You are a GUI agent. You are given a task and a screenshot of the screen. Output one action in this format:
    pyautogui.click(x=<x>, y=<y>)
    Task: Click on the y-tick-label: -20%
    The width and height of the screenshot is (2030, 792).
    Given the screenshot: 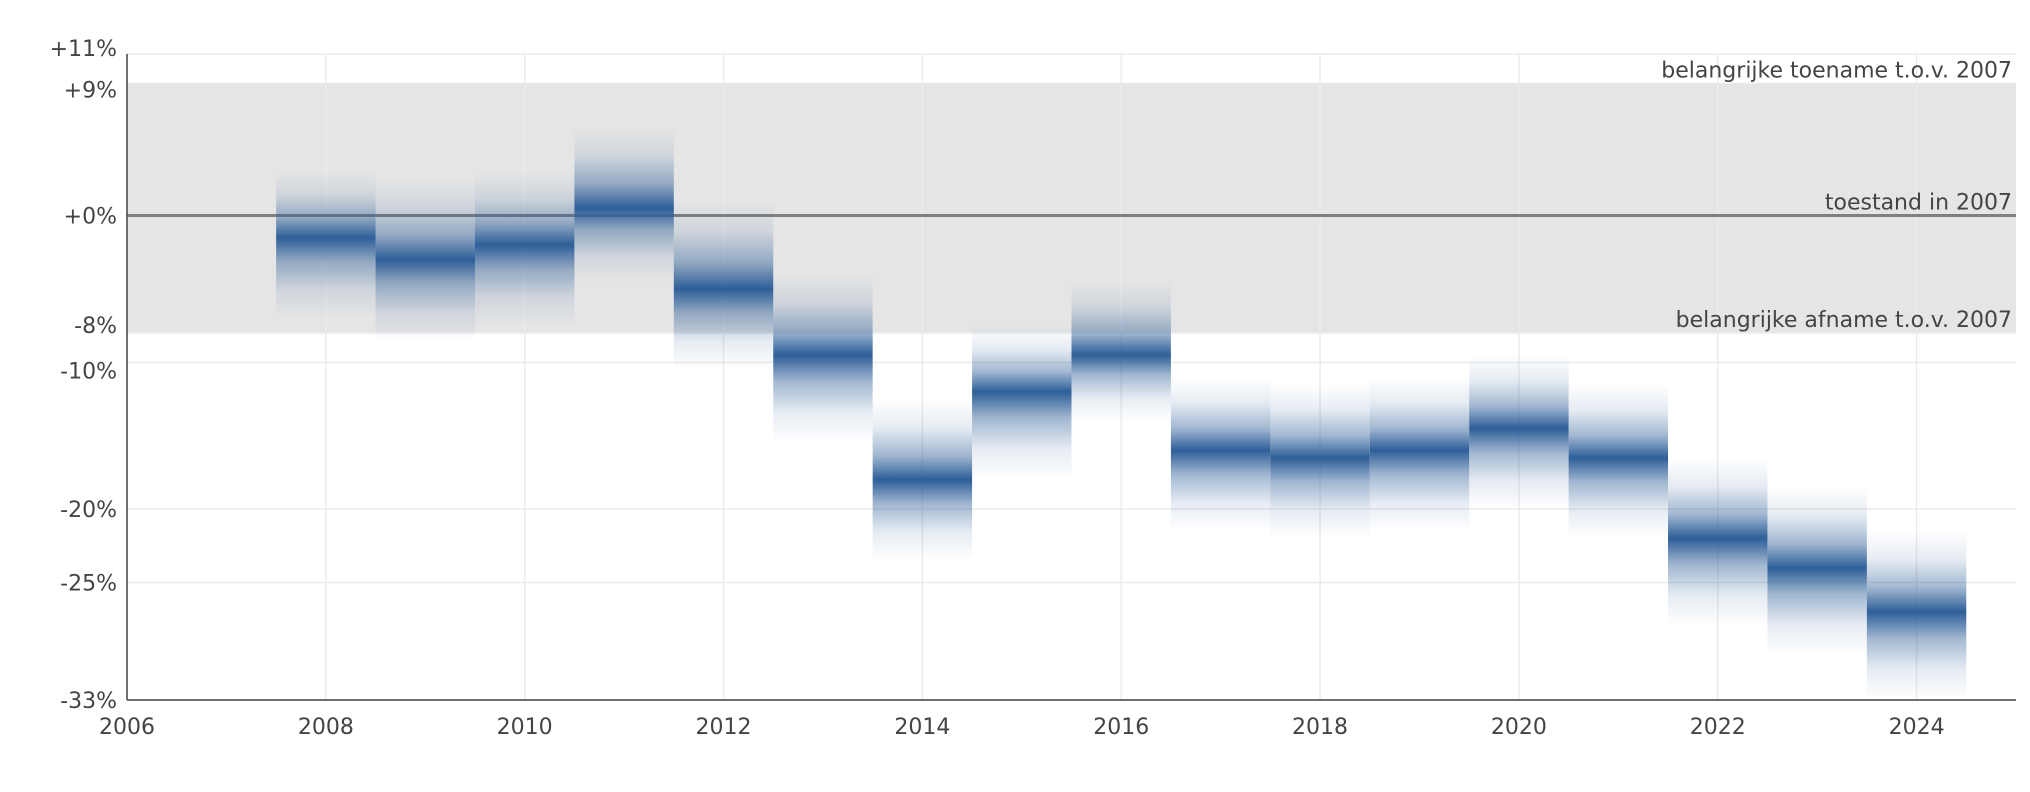 What is the action you would take?
    pyautogui.click(x=88, y=510)
    